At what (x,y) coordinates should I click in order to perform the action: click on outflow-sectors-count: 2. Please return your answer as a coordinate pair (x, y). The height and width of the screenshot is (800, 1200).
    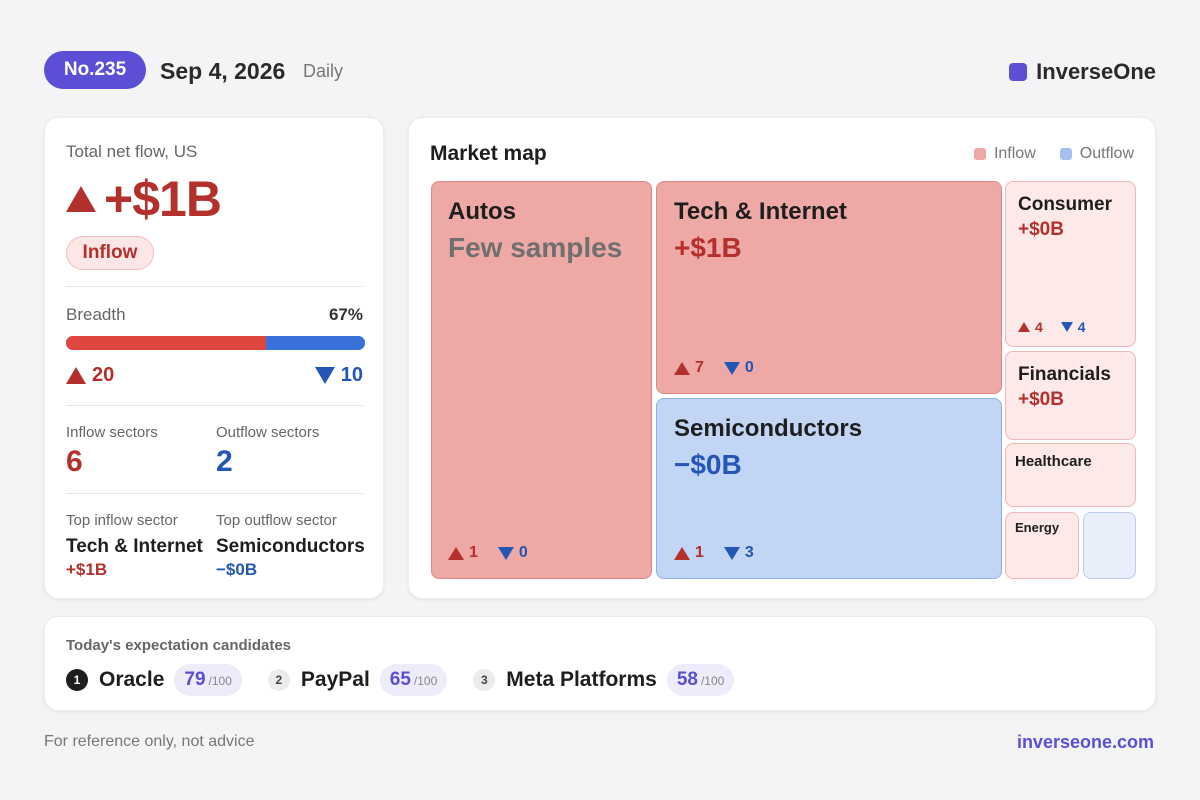
    Looking at the image, I should click on (224, 461).